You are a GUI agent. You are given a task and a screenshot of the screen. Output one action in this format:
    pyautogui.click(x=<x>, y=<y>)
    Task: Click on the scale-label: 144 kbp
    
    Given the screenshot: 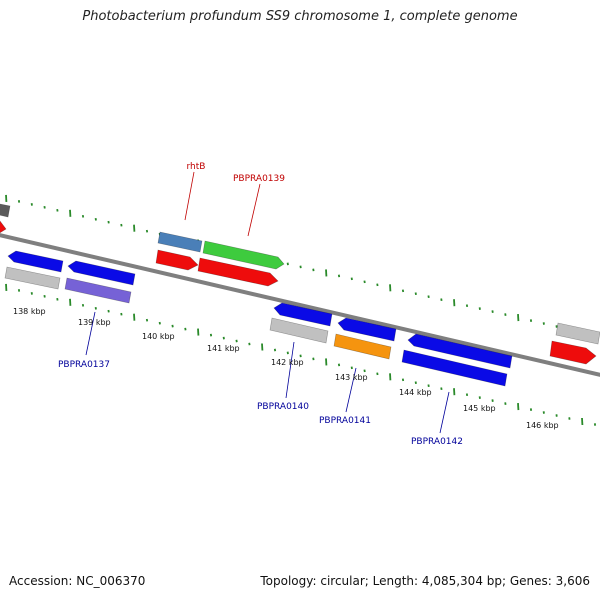 What is the action you would take?
    pyautogui.click(x=415, y=392)
    